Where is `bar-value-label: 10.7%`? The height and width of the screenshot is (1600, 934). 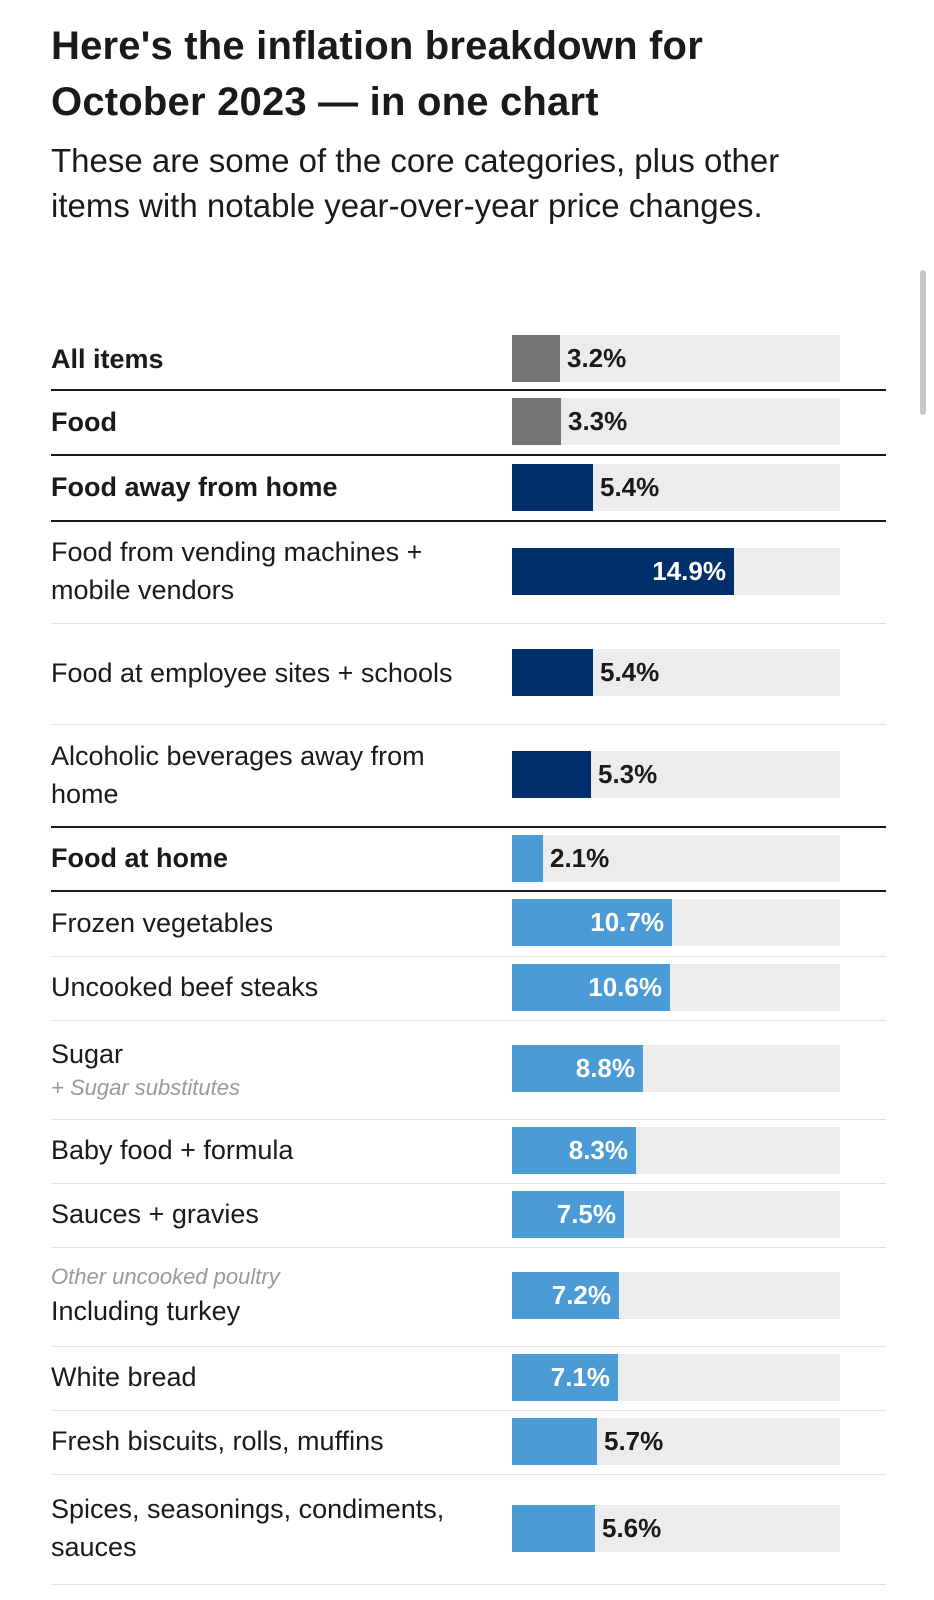 bar-value-label: 10.7% is located at coordinates (627, 922).